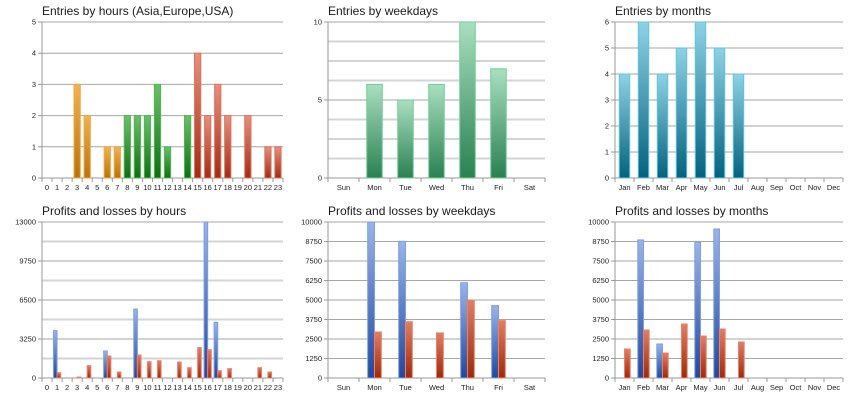 This screenshot has height=400, width=860. Describe the element at coordinates (77, 187) in the screenshot. I see `x-tick-label: 3` at that location.